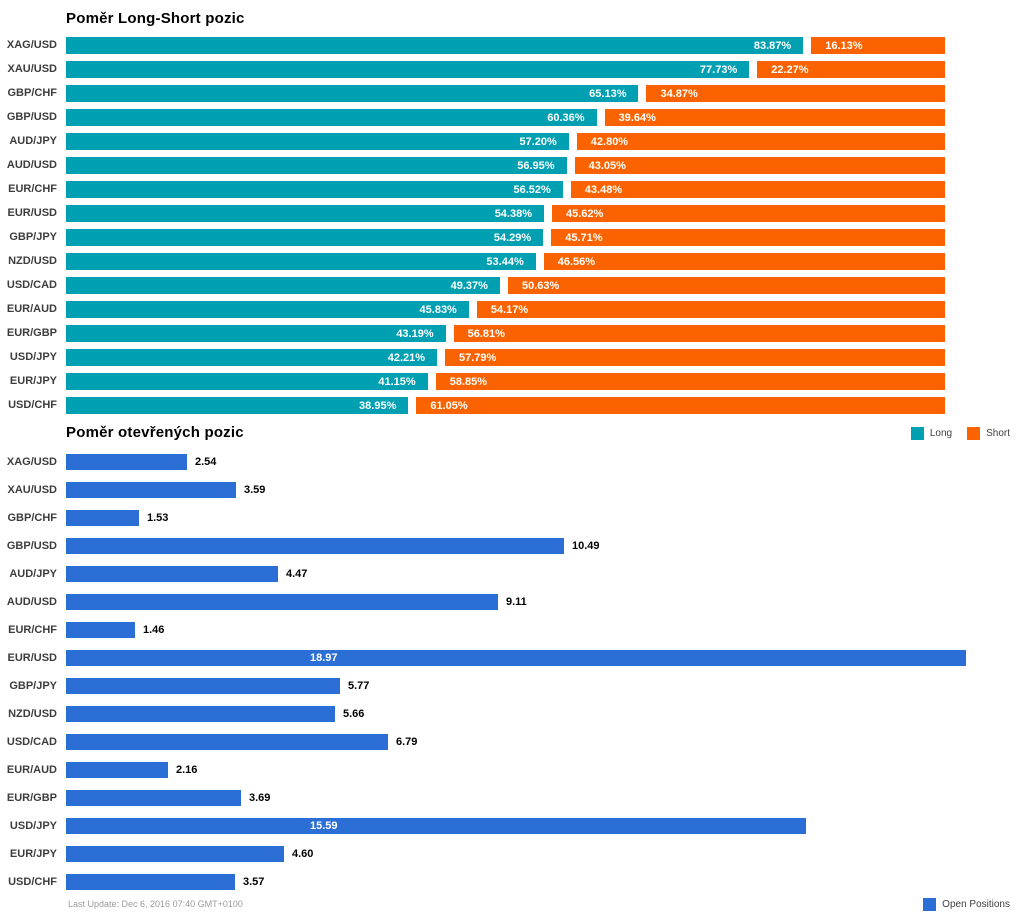  What do you see at coordinates (155, 904) in the screenshot?
I see `last-update-text: Last Update: Dec 6, 2016 07:40 GMT+0100` at bounding box center [155, 904].